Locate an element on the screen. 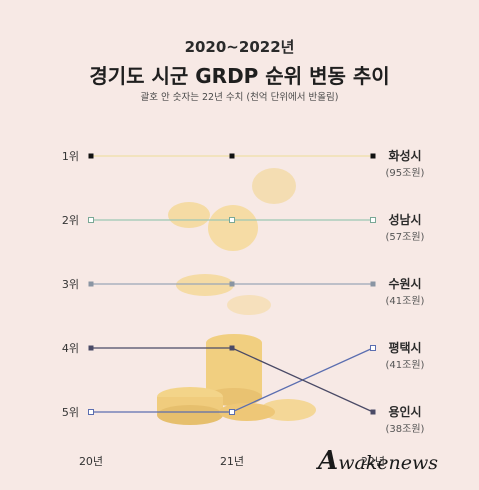  x-tick-label: 20년 is located at coordinates (91, 461).